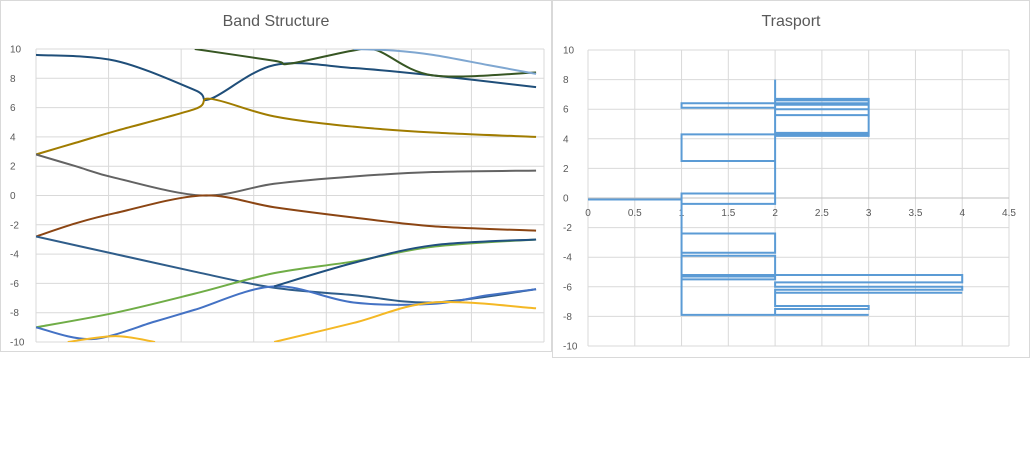 This screenshot has height=460, width=1032. I want to click on x-tick-label: 3, so click(869, 213).